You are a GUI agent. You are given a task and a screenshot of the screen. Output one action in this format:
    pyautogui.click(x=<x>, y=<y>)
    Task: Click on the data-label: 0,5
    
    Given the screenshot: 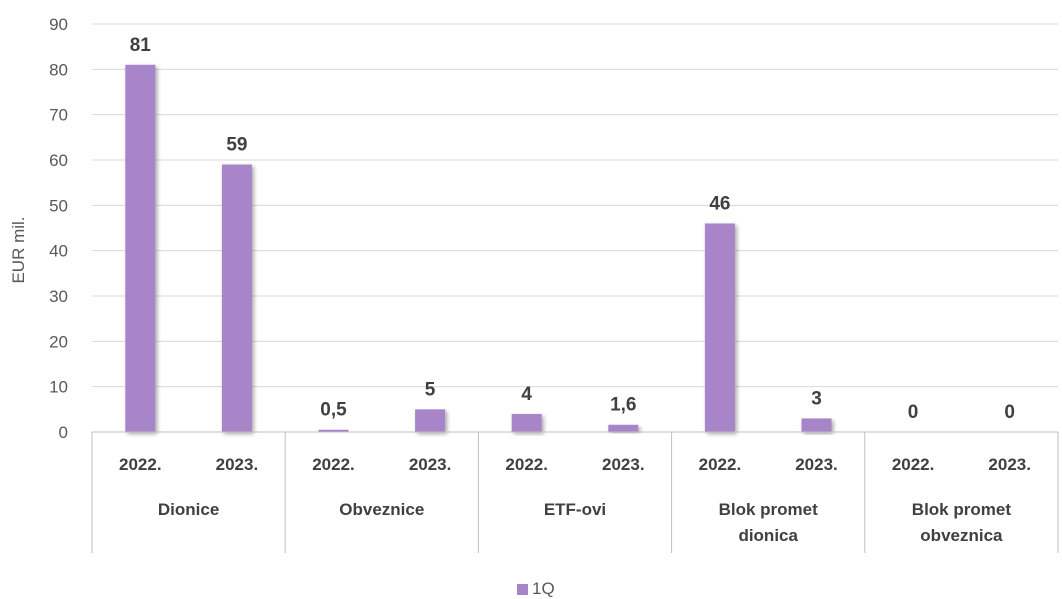 What is the action you would take?
    pyautogui.click(x=333, y=410)
    